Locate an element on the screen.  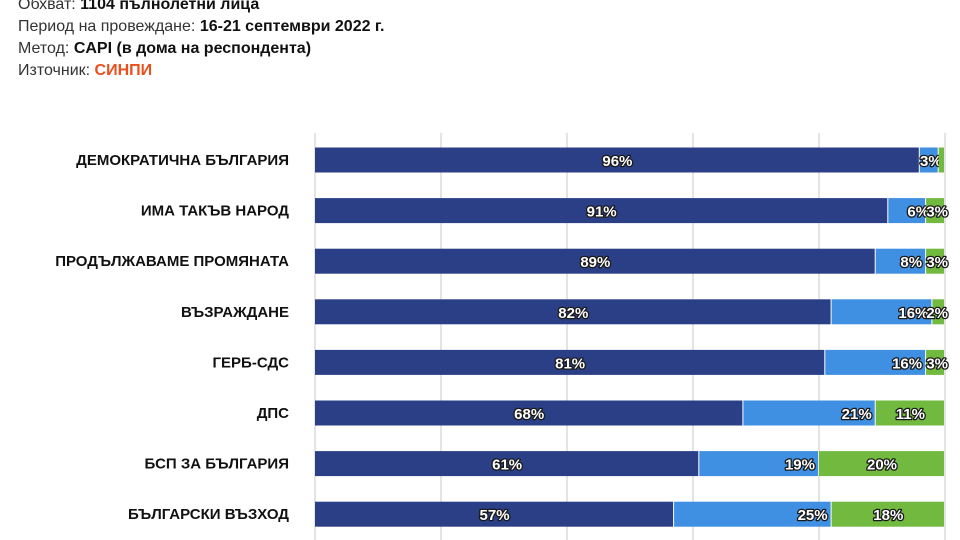
data-label: 57% is located at coordinates (495, 515).